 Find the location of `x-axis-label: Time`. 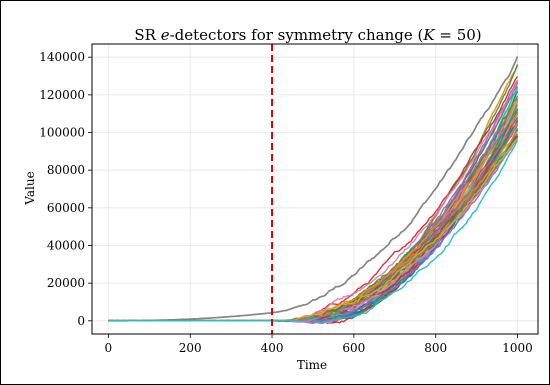

x-axis-label: Time is located at coordinates (312, 365).